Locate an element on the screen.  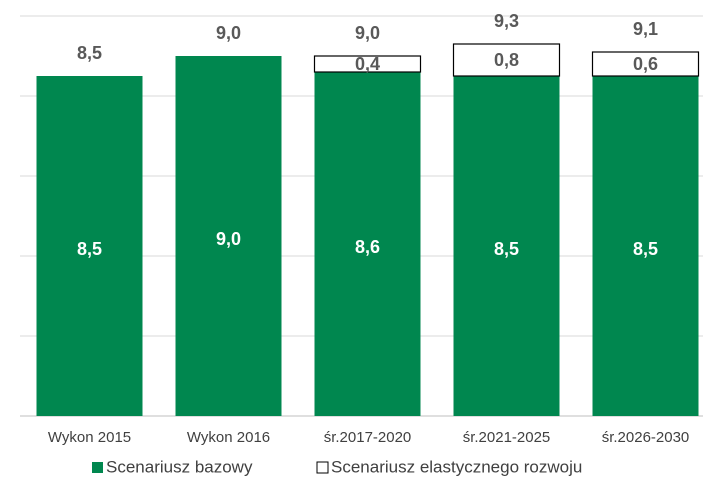
x-tick-label: śr.2017-2020 is located at coordinates (368, 437).